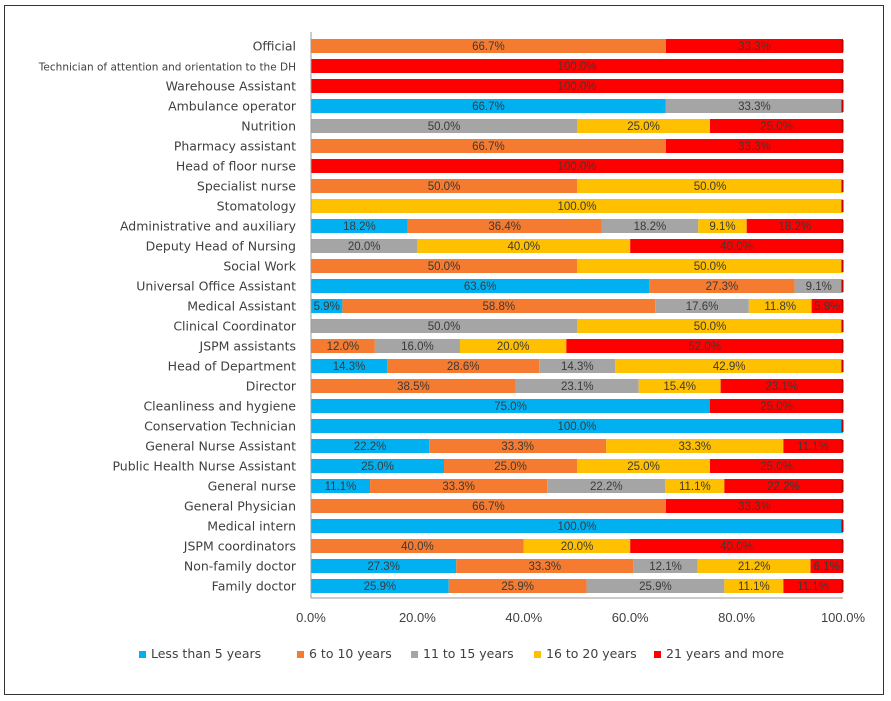 The width and height of the screenshot is (891, 701). Describe the element at coordinates (231, 86) in the screenshot. I see `category-label: Warehouse Assistant` at that location.